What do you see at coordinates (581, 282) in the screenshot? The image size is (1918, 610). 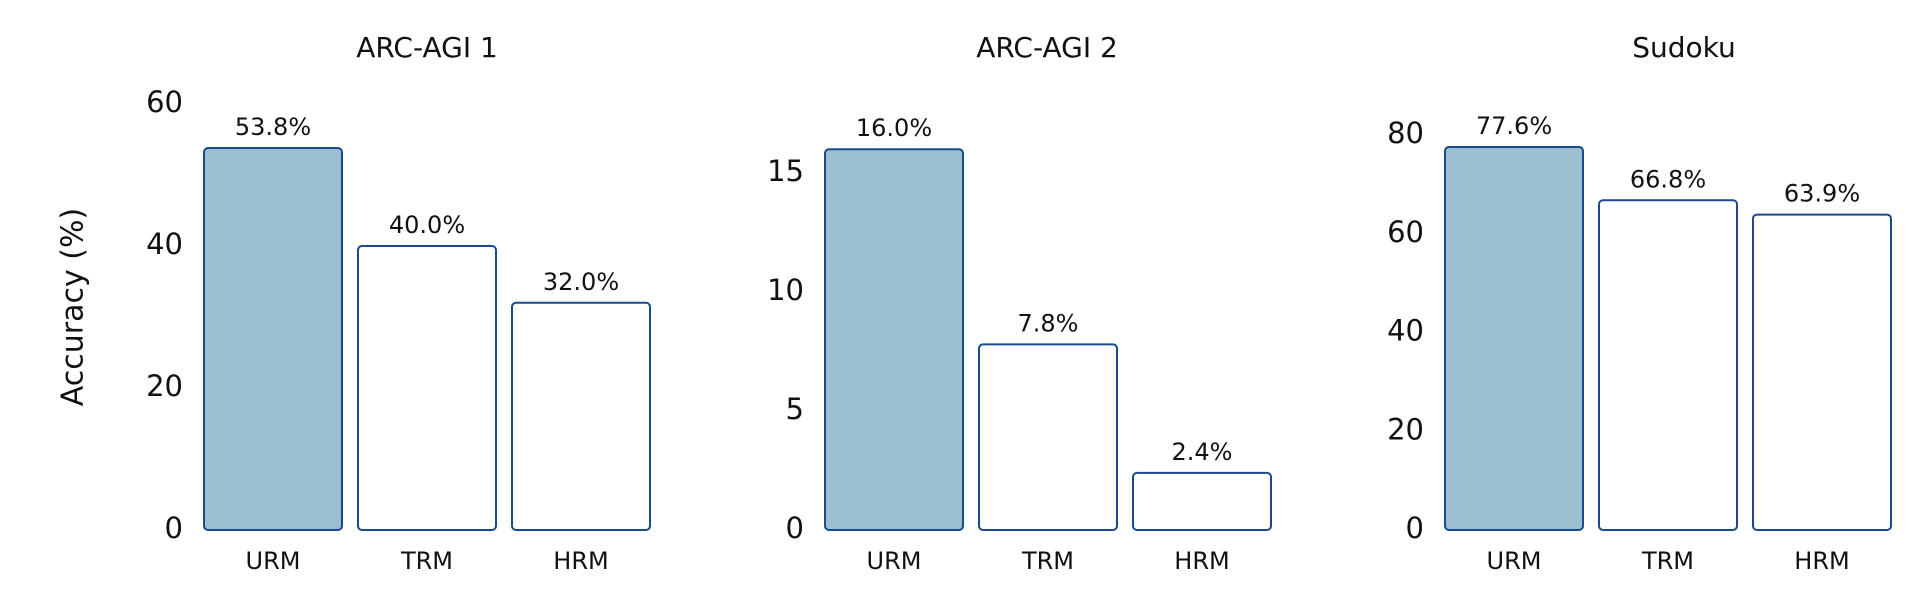 I see `value-label: 32.0%` at bounding box center [581, 282].